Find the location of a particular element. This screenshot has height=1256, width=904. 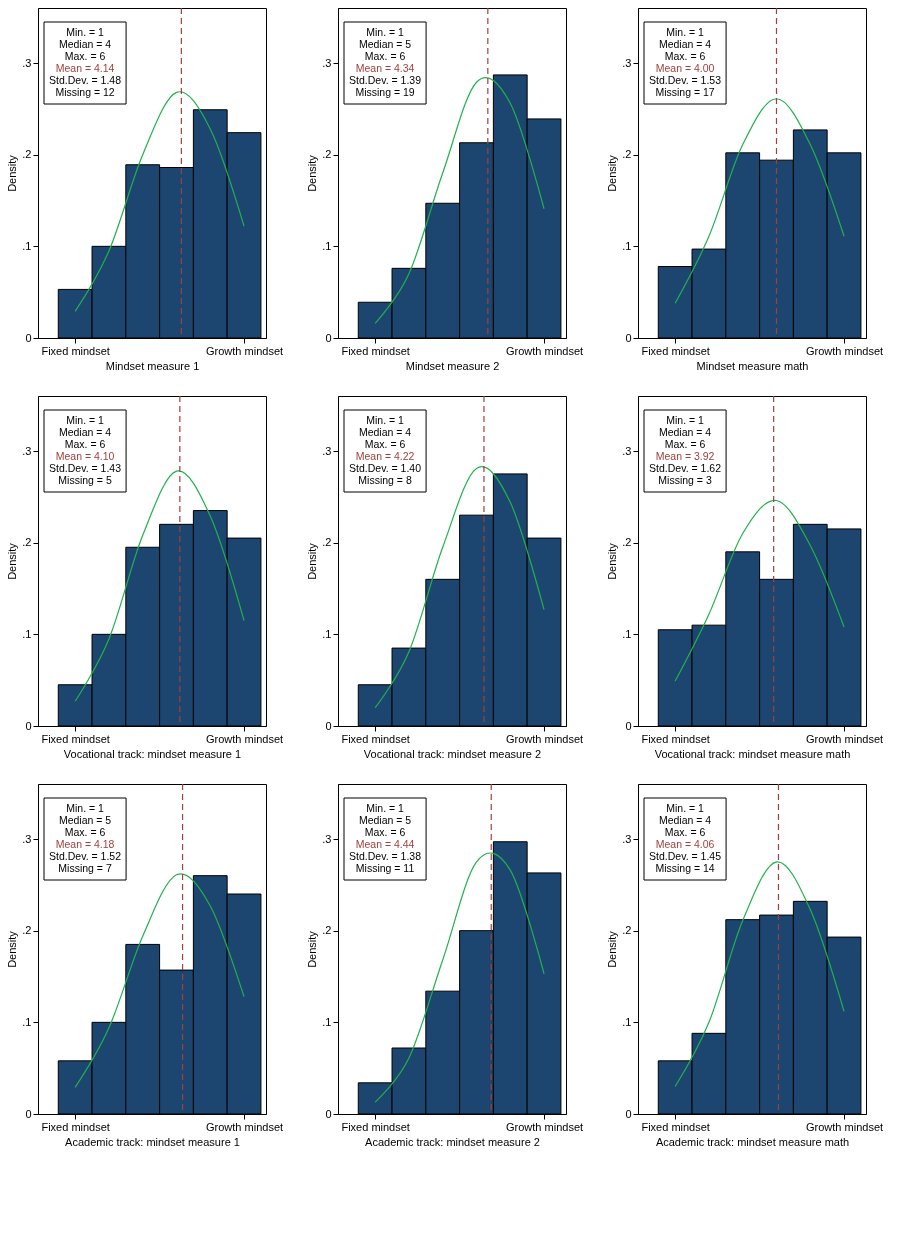

annotation: Mean = 4.18 is located at coordinates (85, 844).